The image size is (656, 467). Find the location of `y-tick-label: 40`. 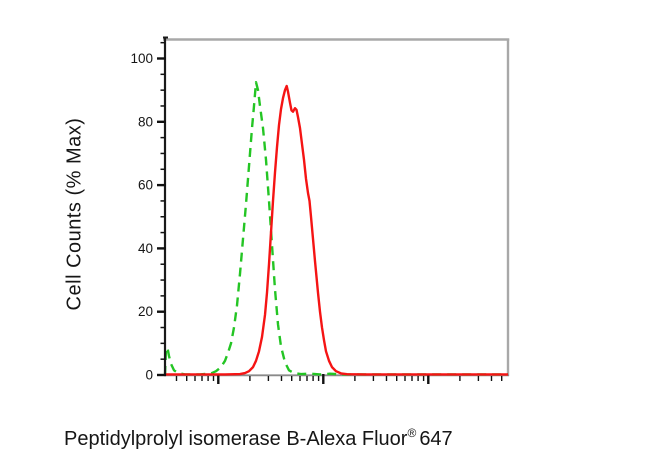

y-tick-label: 40 is located at coordinates (145, 248).